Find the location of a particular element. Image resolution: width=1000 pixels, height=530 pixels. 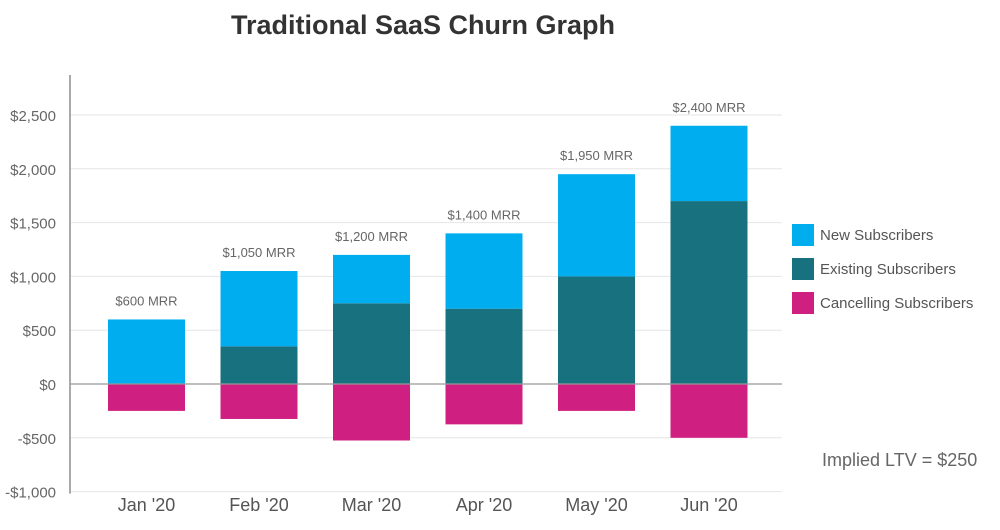

legend-item-new: New Subscribers is located at coordinates (862, 235).